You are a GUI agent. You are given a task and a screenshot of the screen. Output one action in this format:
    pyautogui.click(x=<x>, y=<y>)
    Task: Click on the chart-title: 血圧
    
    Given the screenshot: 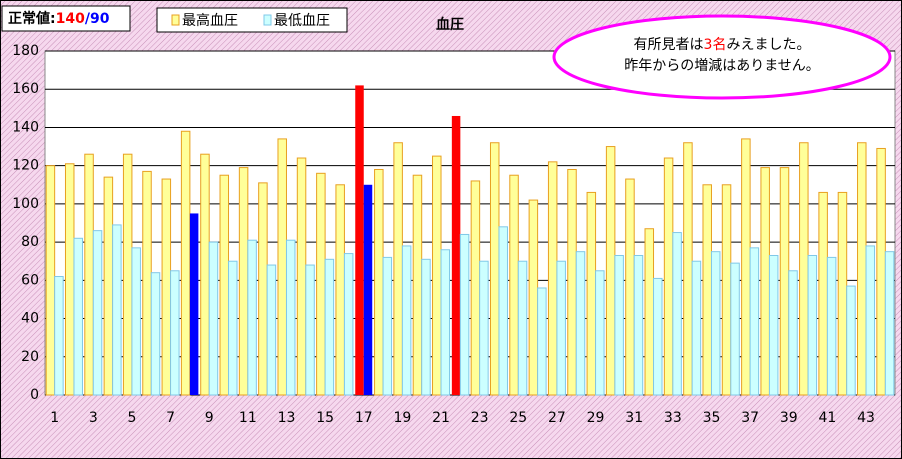 What is the action you would take?
    pyautogui.click(x=450, y=24)
    